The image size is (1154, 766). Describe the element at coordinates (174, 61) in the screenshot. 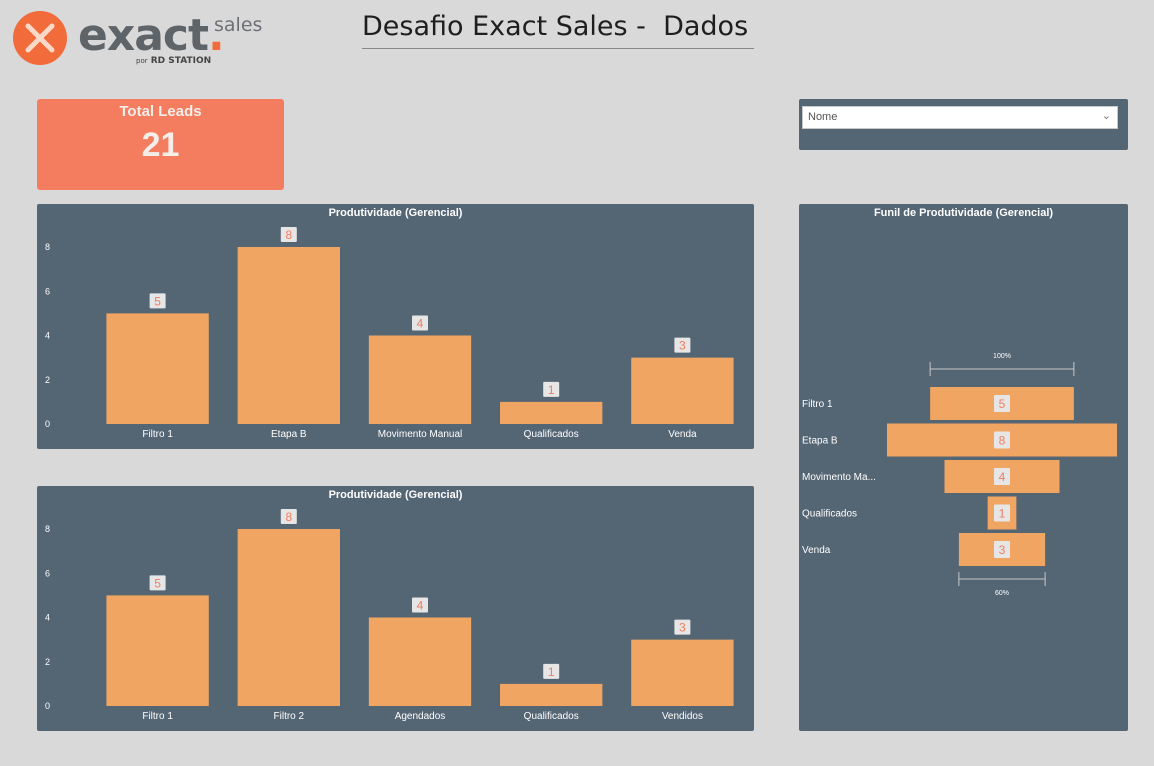

I see `logo-byline: por RD STATION` at that location.